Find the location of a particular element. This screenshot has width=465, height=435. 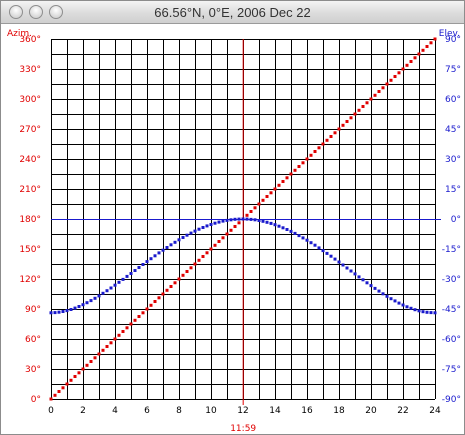

elevation-tick-label: 30° is located at coordinates (453, 160).